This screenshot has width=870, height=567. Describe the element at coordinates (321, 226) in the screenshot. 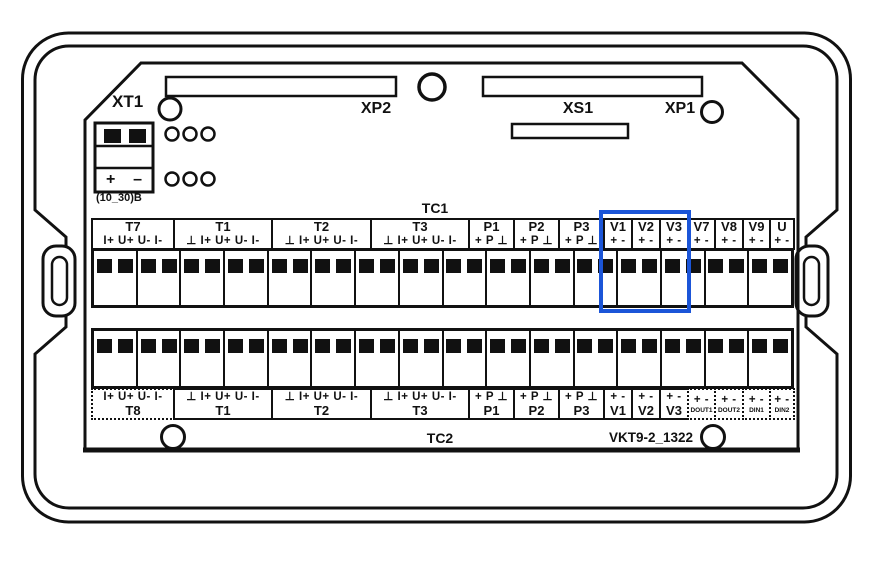

I see `group-name: T2` at that location.